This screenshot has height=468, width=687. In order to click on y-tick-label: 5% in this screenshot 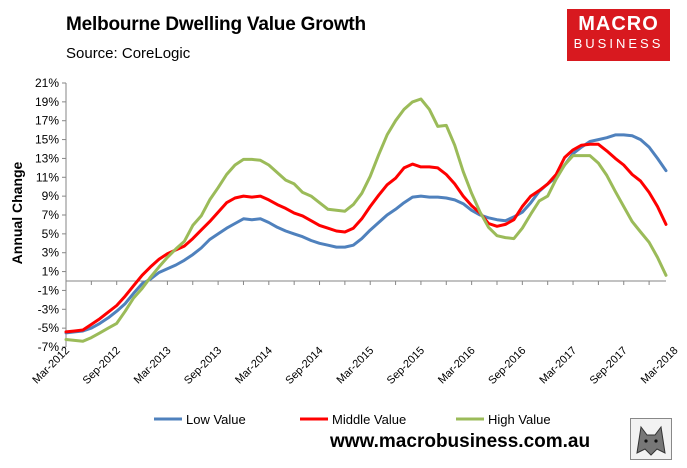, I will do `click(51, 234)`.